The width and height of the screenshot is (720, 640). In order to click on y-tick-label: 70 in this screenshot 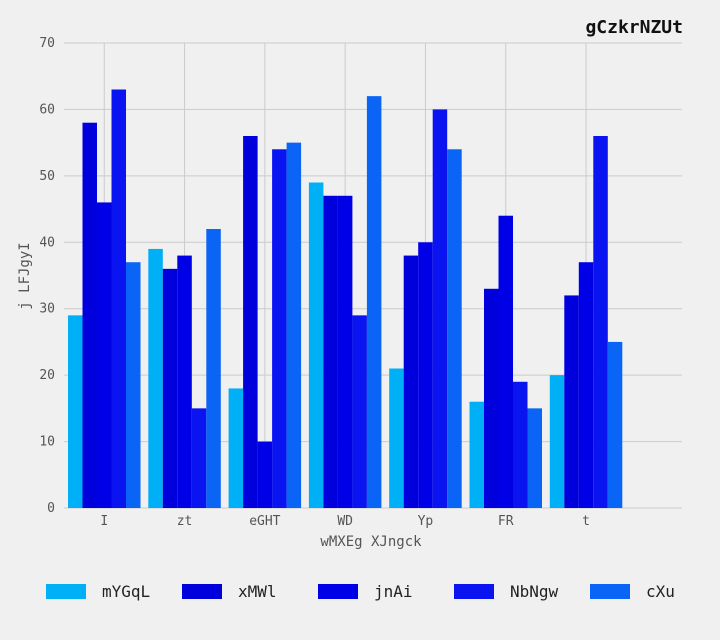, I will do `click(47, 43)`.